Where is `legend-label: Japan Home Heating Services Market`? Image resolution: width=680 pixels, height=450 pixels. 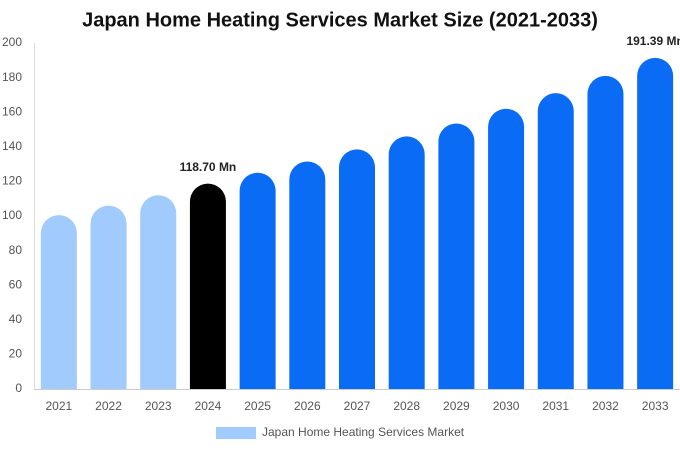
legend-label: Japan Home Heating Services Market is located at coordinates (363, 432).